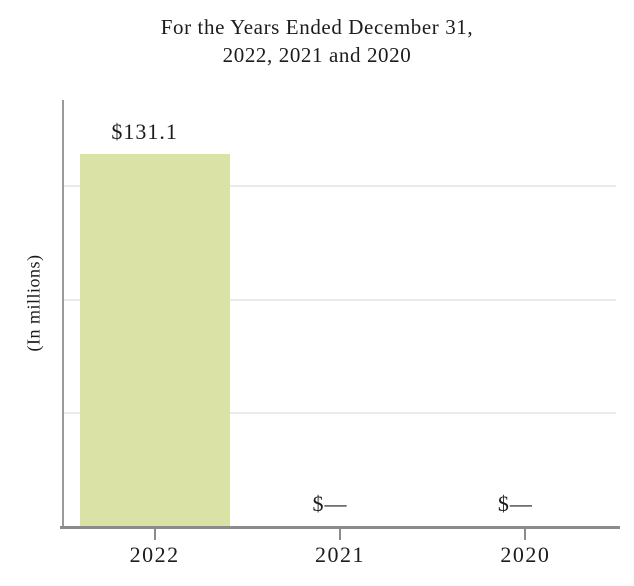 The height and width of the screenshot is (586, 634). Describe the element at coordinates (340, 554) in the screenshot. I see `x-tick-label-2021: 2021` at that location.